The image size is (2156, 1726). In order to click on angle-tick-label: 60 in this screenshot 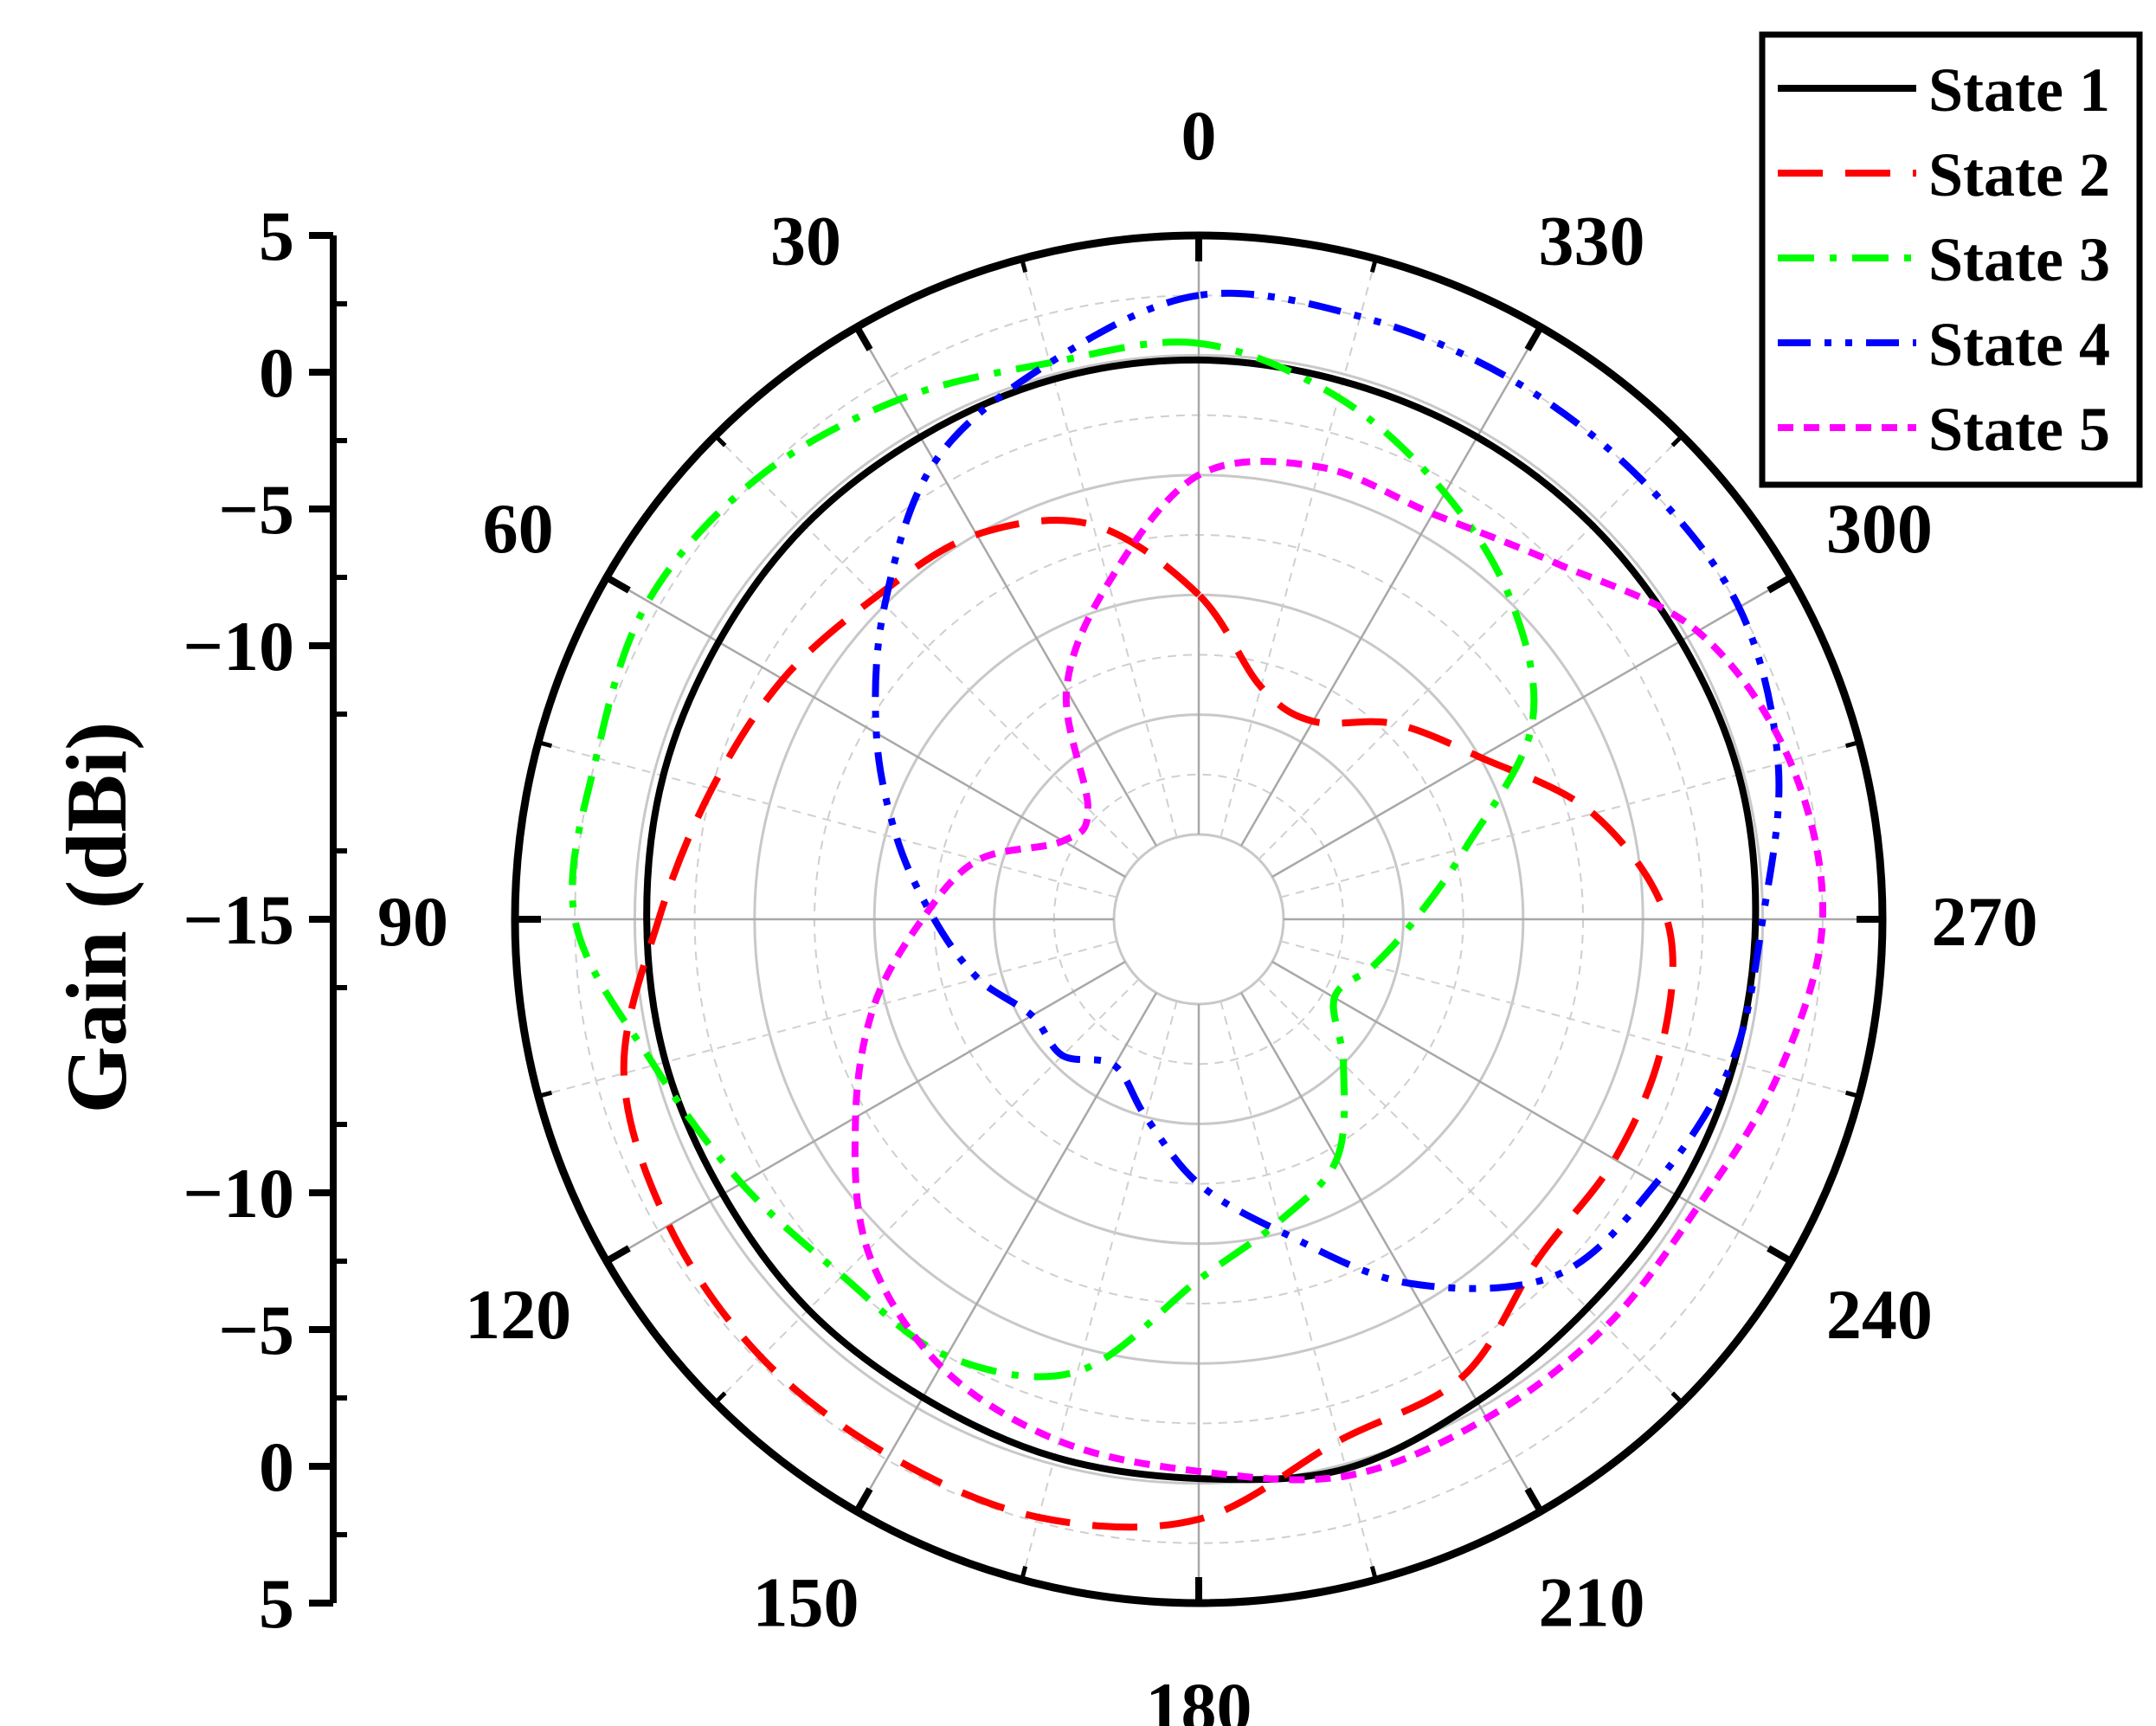, I will do `click(518, 529)`.